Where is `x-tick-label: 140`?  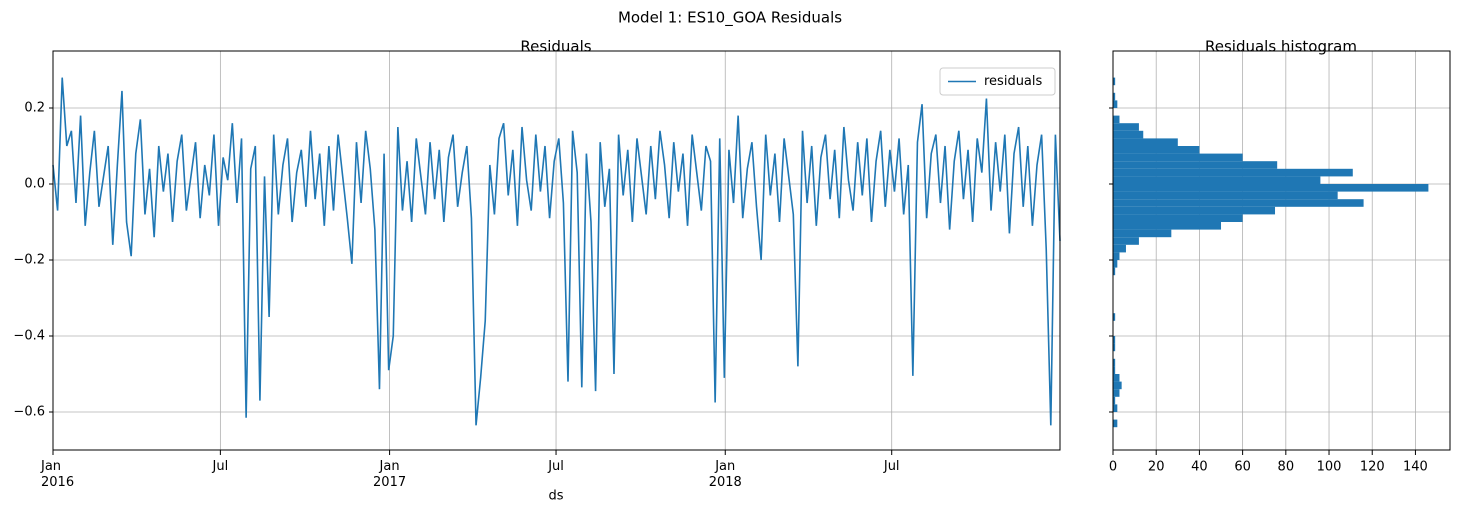
x-tick-label: 140 is located at coordinates (1415, 467).